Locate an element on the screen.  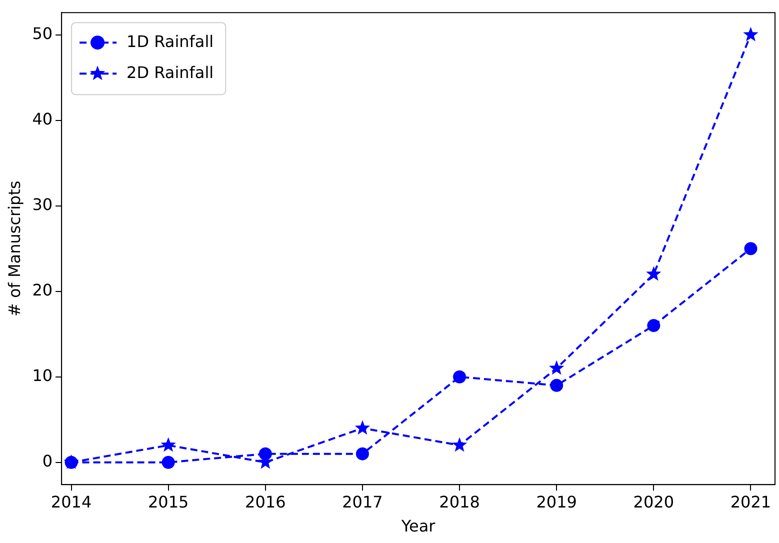
y-tick-label: 20 is located at coordinates (42, 290).